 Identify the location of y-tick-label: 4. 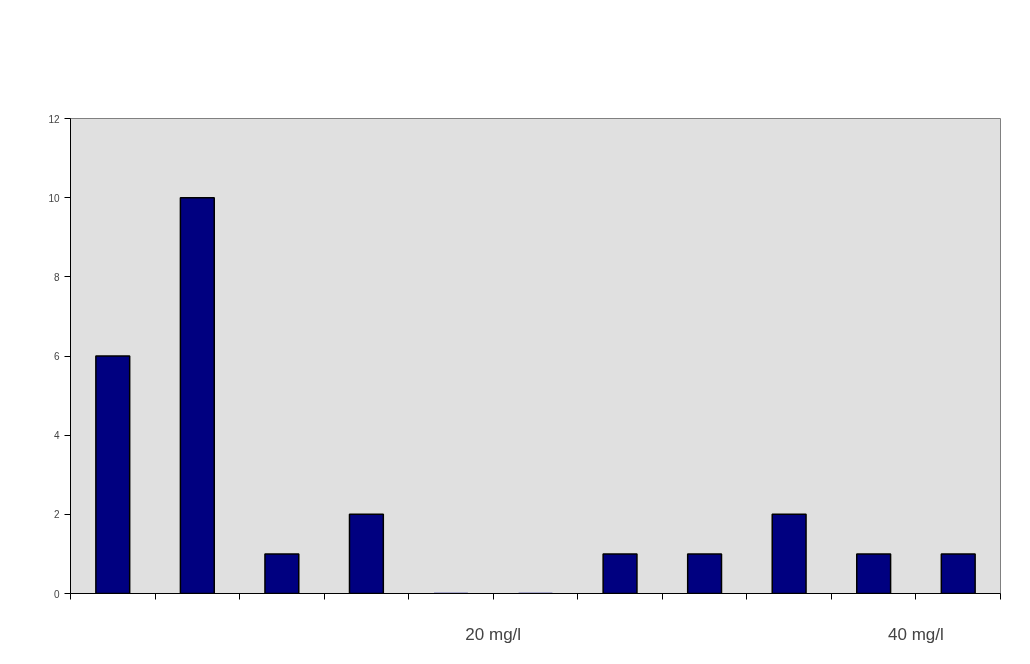
(56, 436).